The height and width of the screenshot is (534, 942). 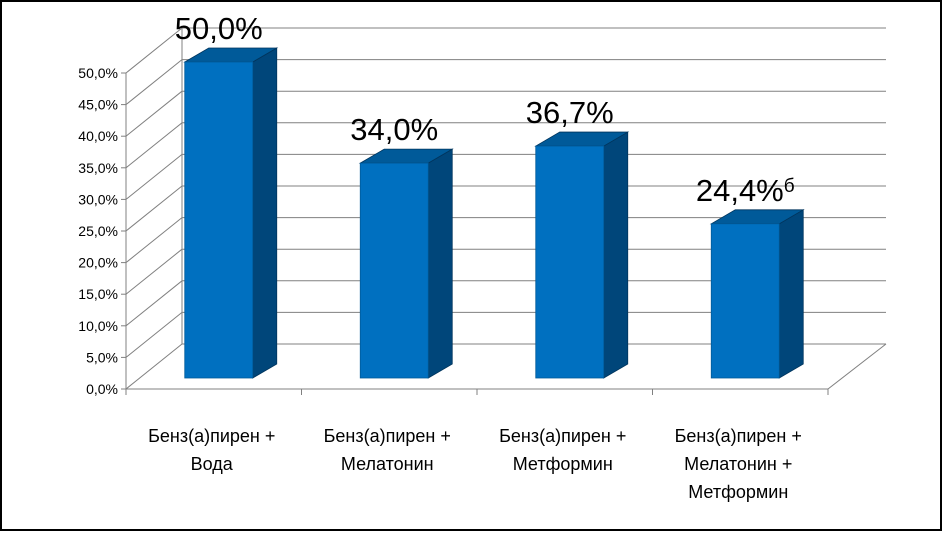 What do you see at coordinates (98, 73) in the screenshot?
I see `y-tick-label: 50,0%` at bounding box center [98, 73].